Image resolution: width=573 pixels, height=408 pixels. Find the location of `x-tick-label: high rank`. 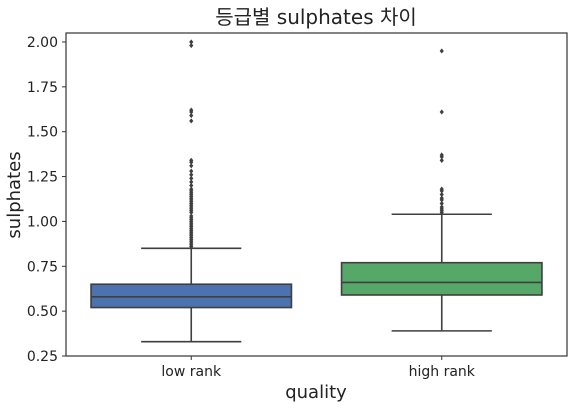

x-tick-label: high rank is located at coordinates (442, 372).